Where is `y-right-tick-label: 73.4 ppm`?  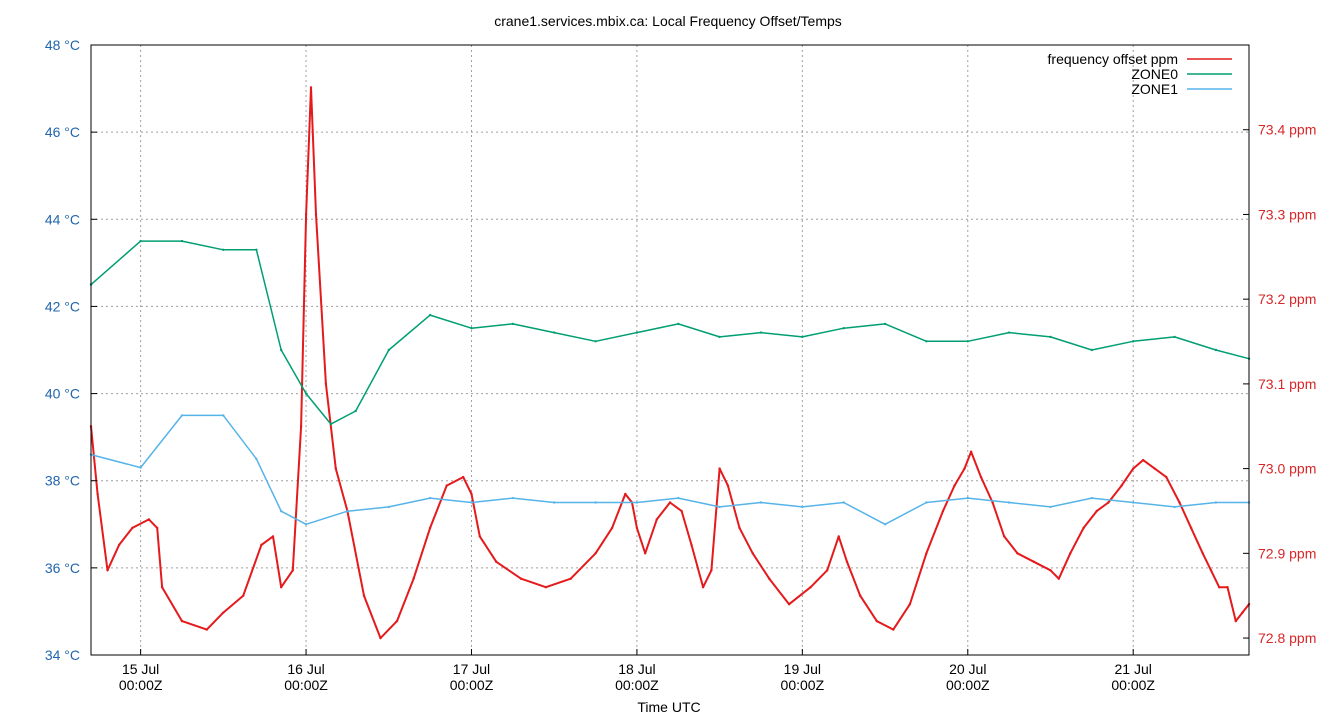
y-right-tick-label: 73.4 ppm is located at coordinates (1287, 130).